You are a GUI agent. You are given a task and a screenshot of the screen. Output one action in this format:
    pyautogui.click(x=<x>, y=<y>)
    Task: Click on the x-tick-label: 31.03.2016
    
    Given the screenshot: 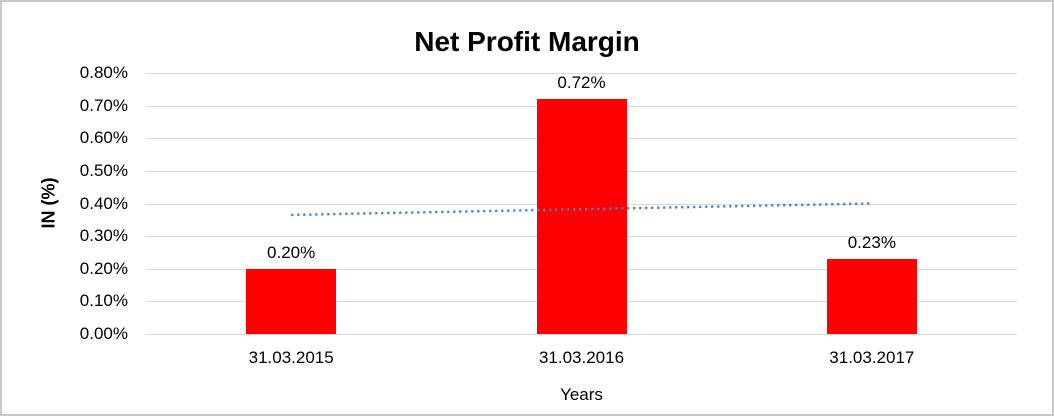 What is the action you would take?
    pyautogui.click(x=581, y=357)
    